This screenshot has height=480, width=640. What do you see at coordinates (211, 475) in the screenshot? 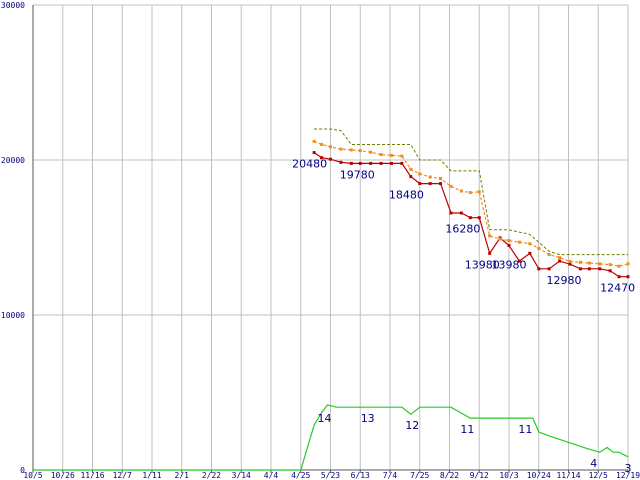
I see `x-tick-label: 2/22` at bounding box center [211, 475].